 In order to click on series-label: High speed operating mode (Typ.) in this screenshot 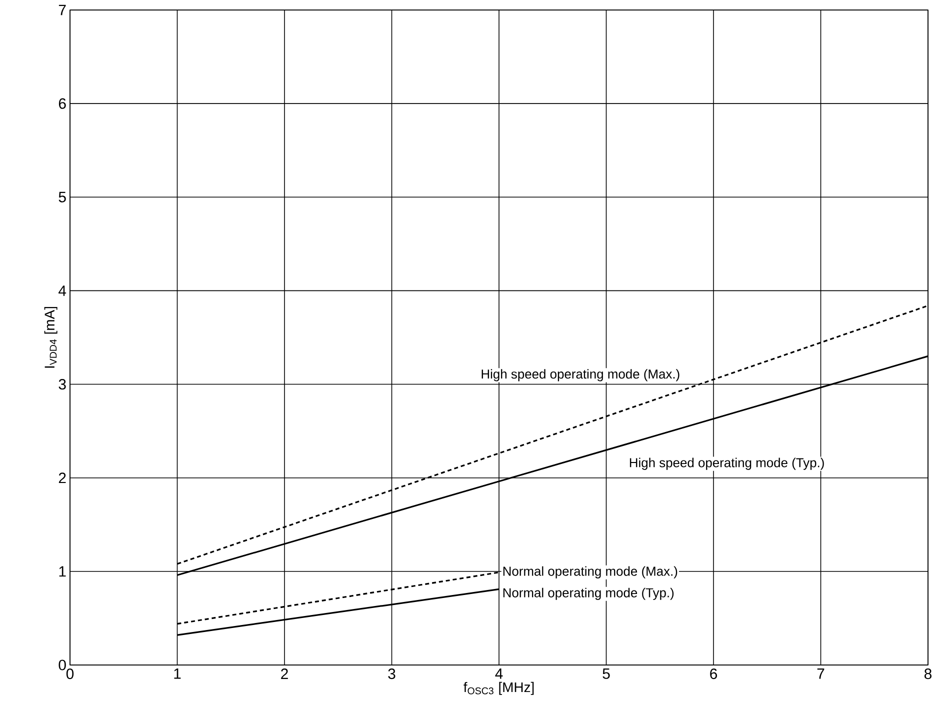, I will do `click(727, 464)`.